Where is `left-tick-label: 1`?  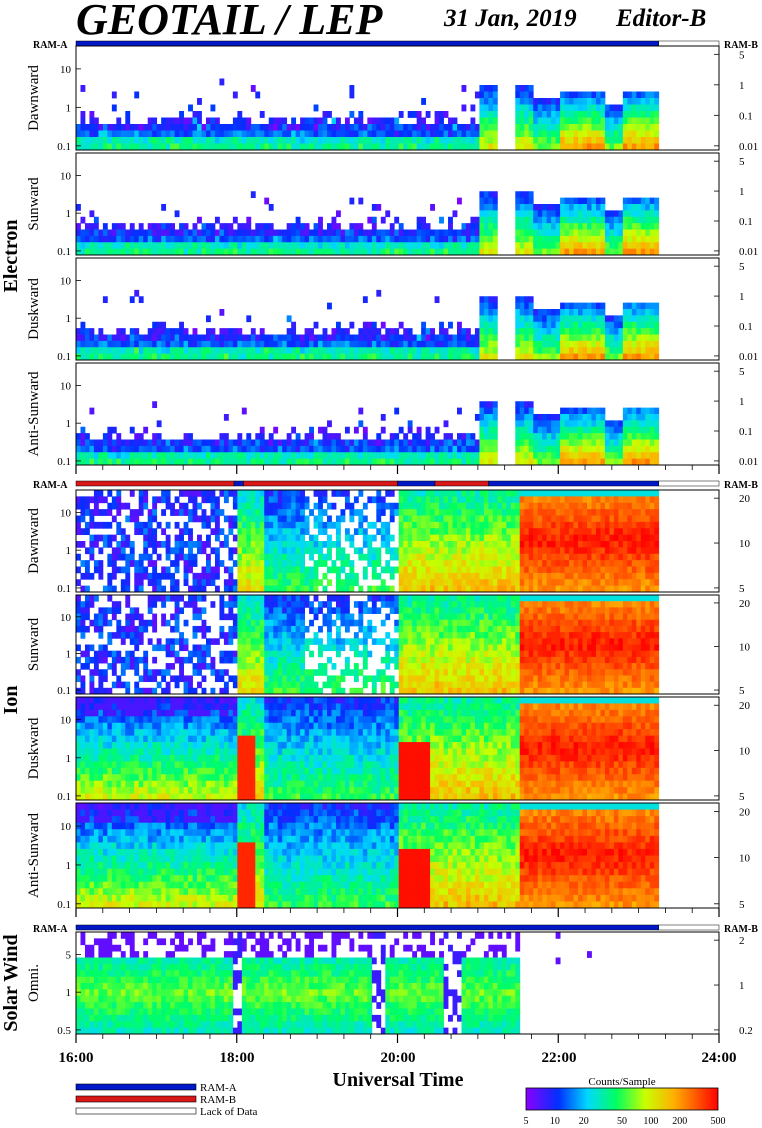 left-tick-label: 1 is located at coordinates (69, 108).